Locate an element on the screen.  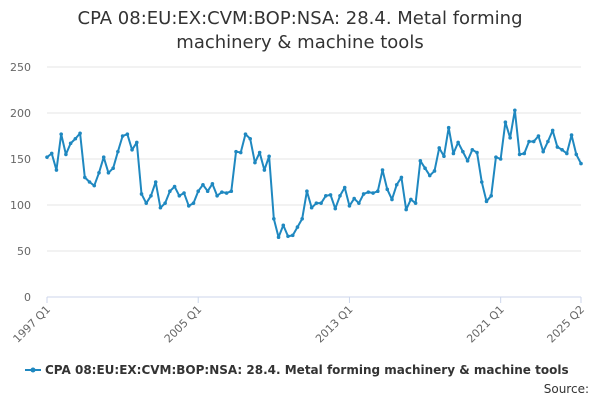
source-credit: Source: is located at coordinates (566, 389).